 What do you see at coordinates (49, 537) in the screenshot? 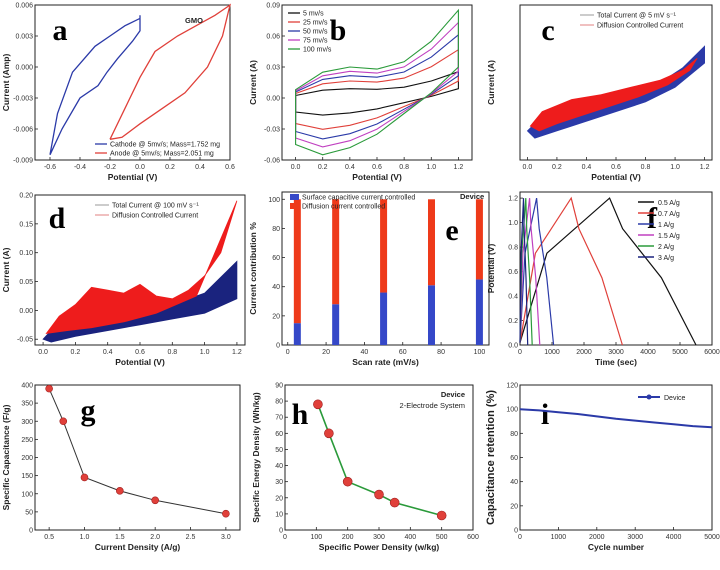
I see `x-tick-label: 0.5` at bounding box center [49, 537].